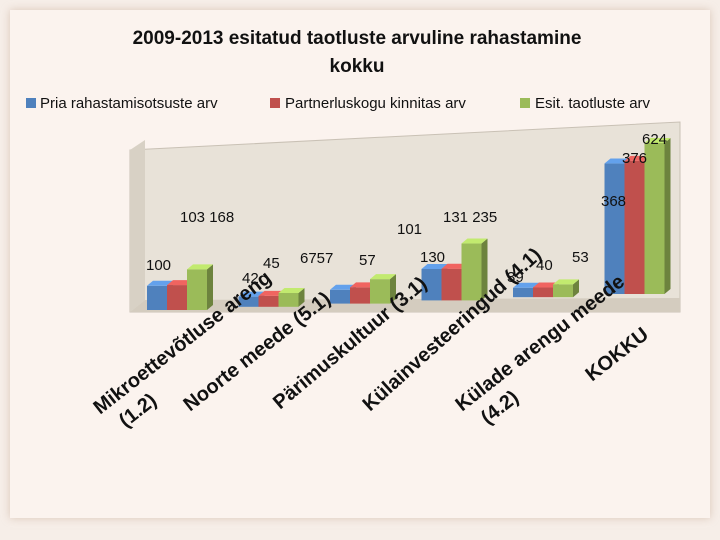  What do you see at coordinates (207, 217) in the screenshot?
I see `data-label-2: 103 168` at bounding box center [207, 217].